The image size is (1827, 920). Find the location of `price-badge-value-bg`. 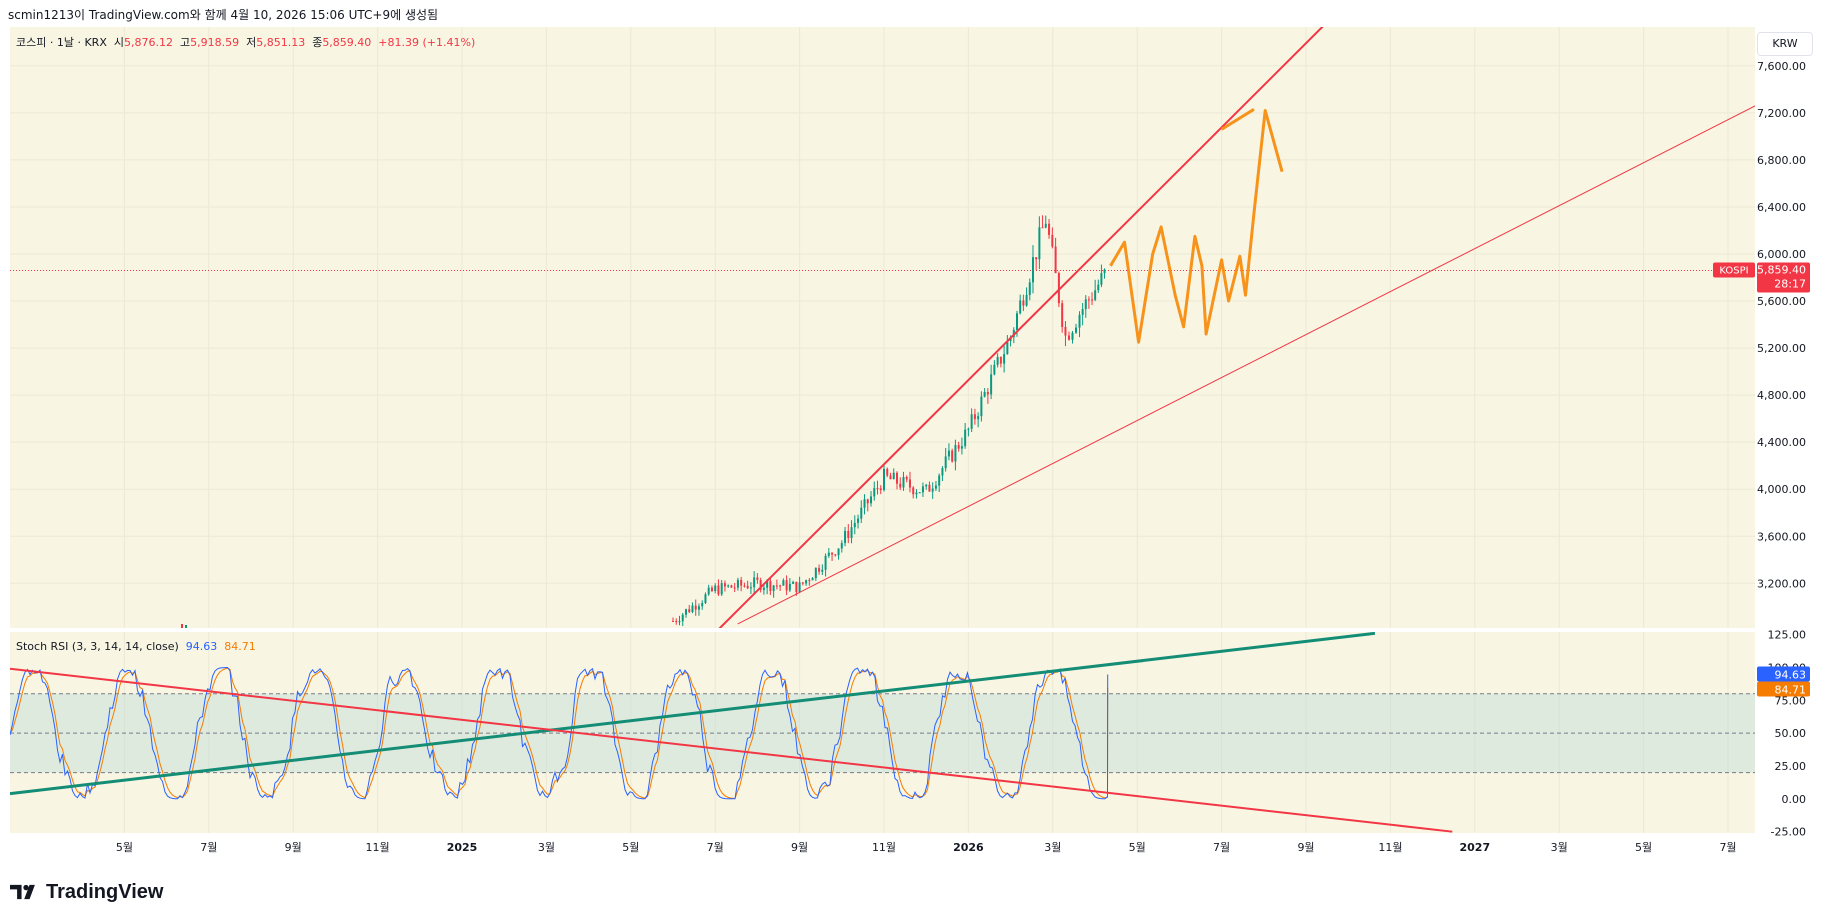

price-badge-value-bg is located at coordinates (1783, 277).